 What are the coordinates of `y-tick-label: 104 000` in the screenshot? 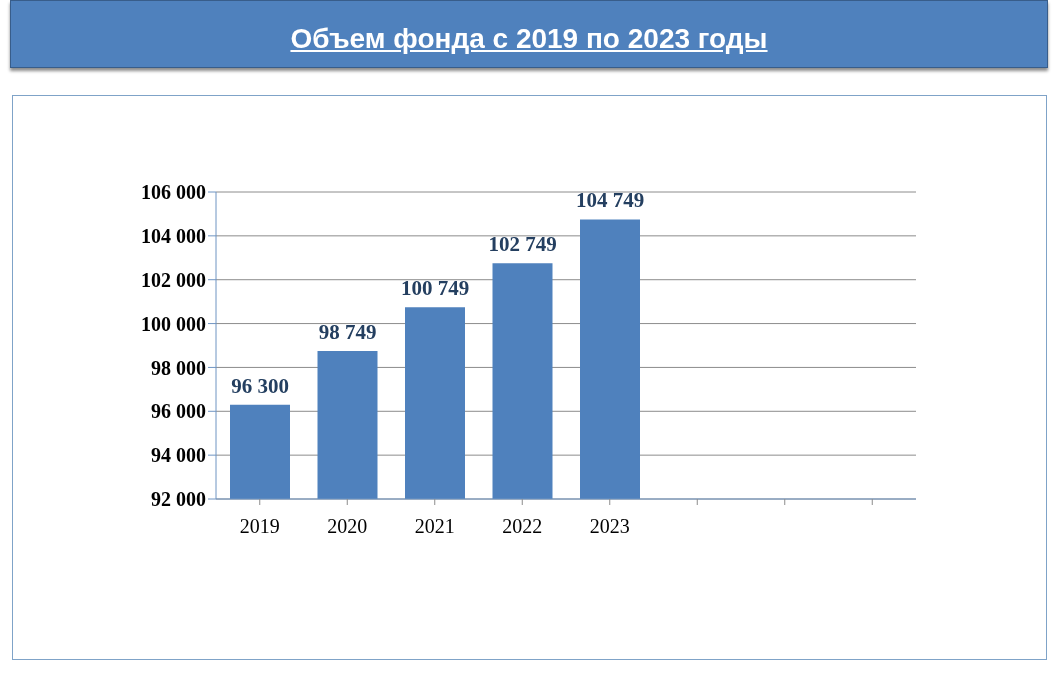 It's located at (173, 235).